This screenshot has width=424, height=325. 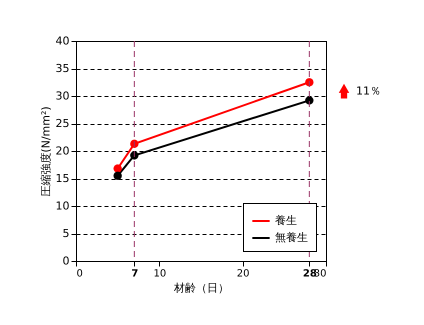 What do you see at coordinates (63, 68) in the screenshot?
I see `y-tick-label: 35` at bounding box center [63, 68].